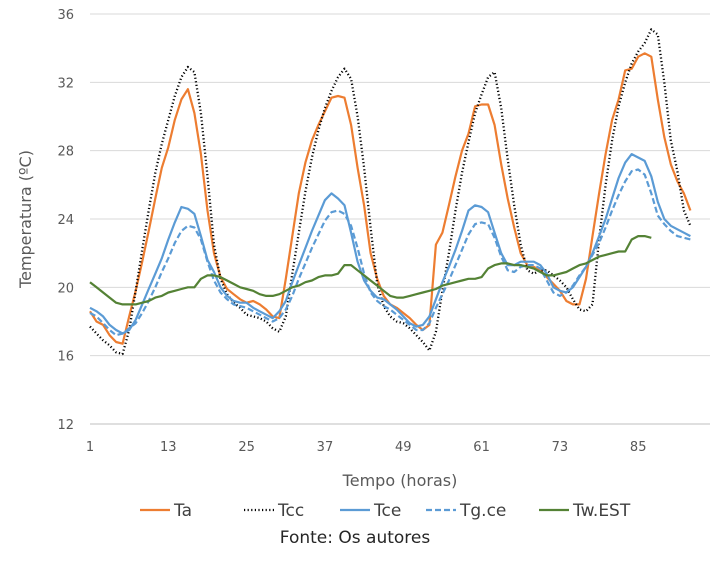  I want to click on legend-label: Tce, so click(387, 511).